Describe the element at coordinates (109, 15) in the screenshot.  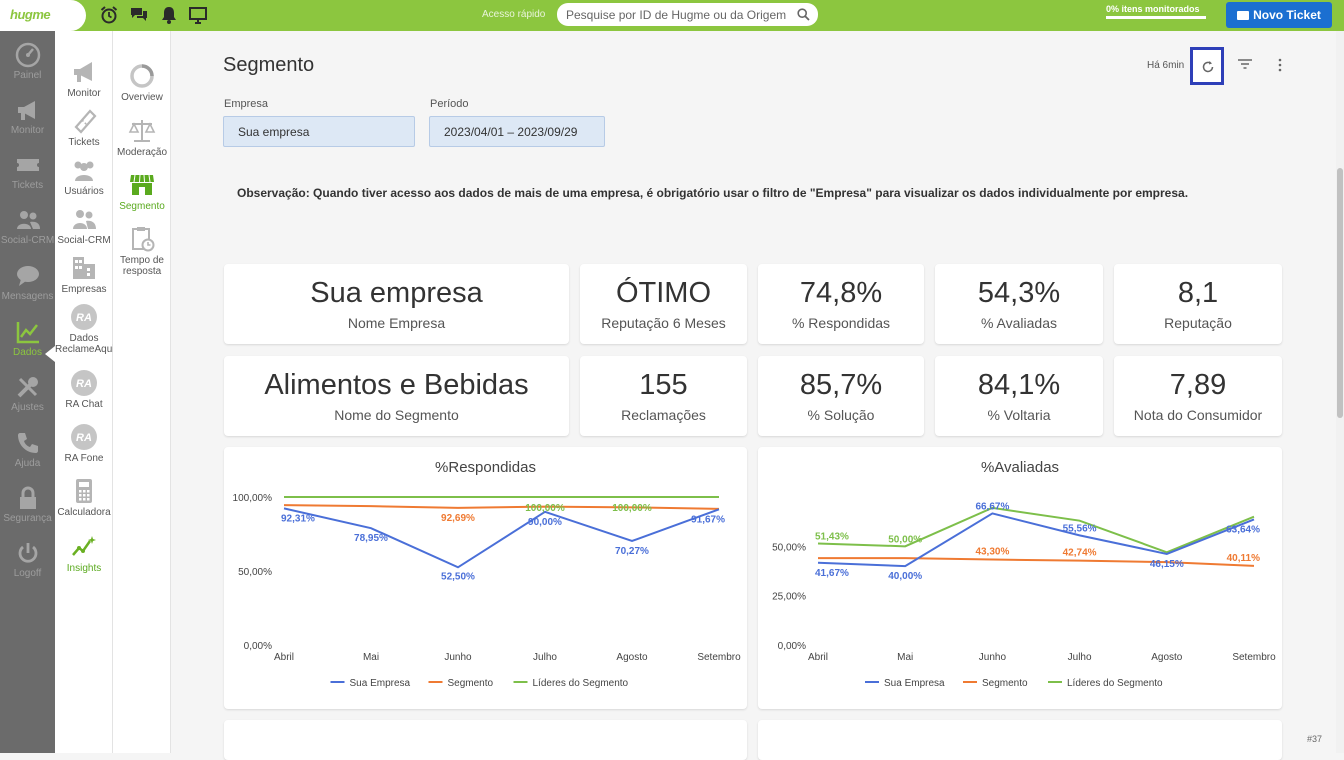
I see `alarm-icon` at that location.